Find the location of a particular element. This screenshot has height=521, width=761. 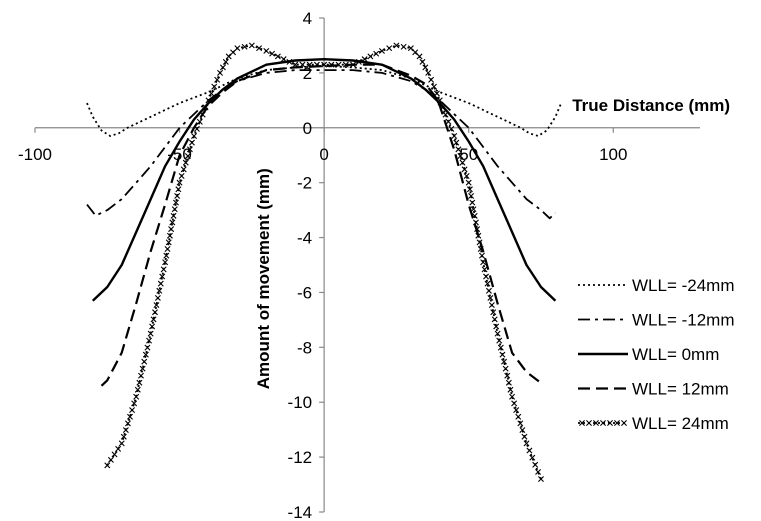

x-tick-label: -50 is located at coordinates (179, 154).